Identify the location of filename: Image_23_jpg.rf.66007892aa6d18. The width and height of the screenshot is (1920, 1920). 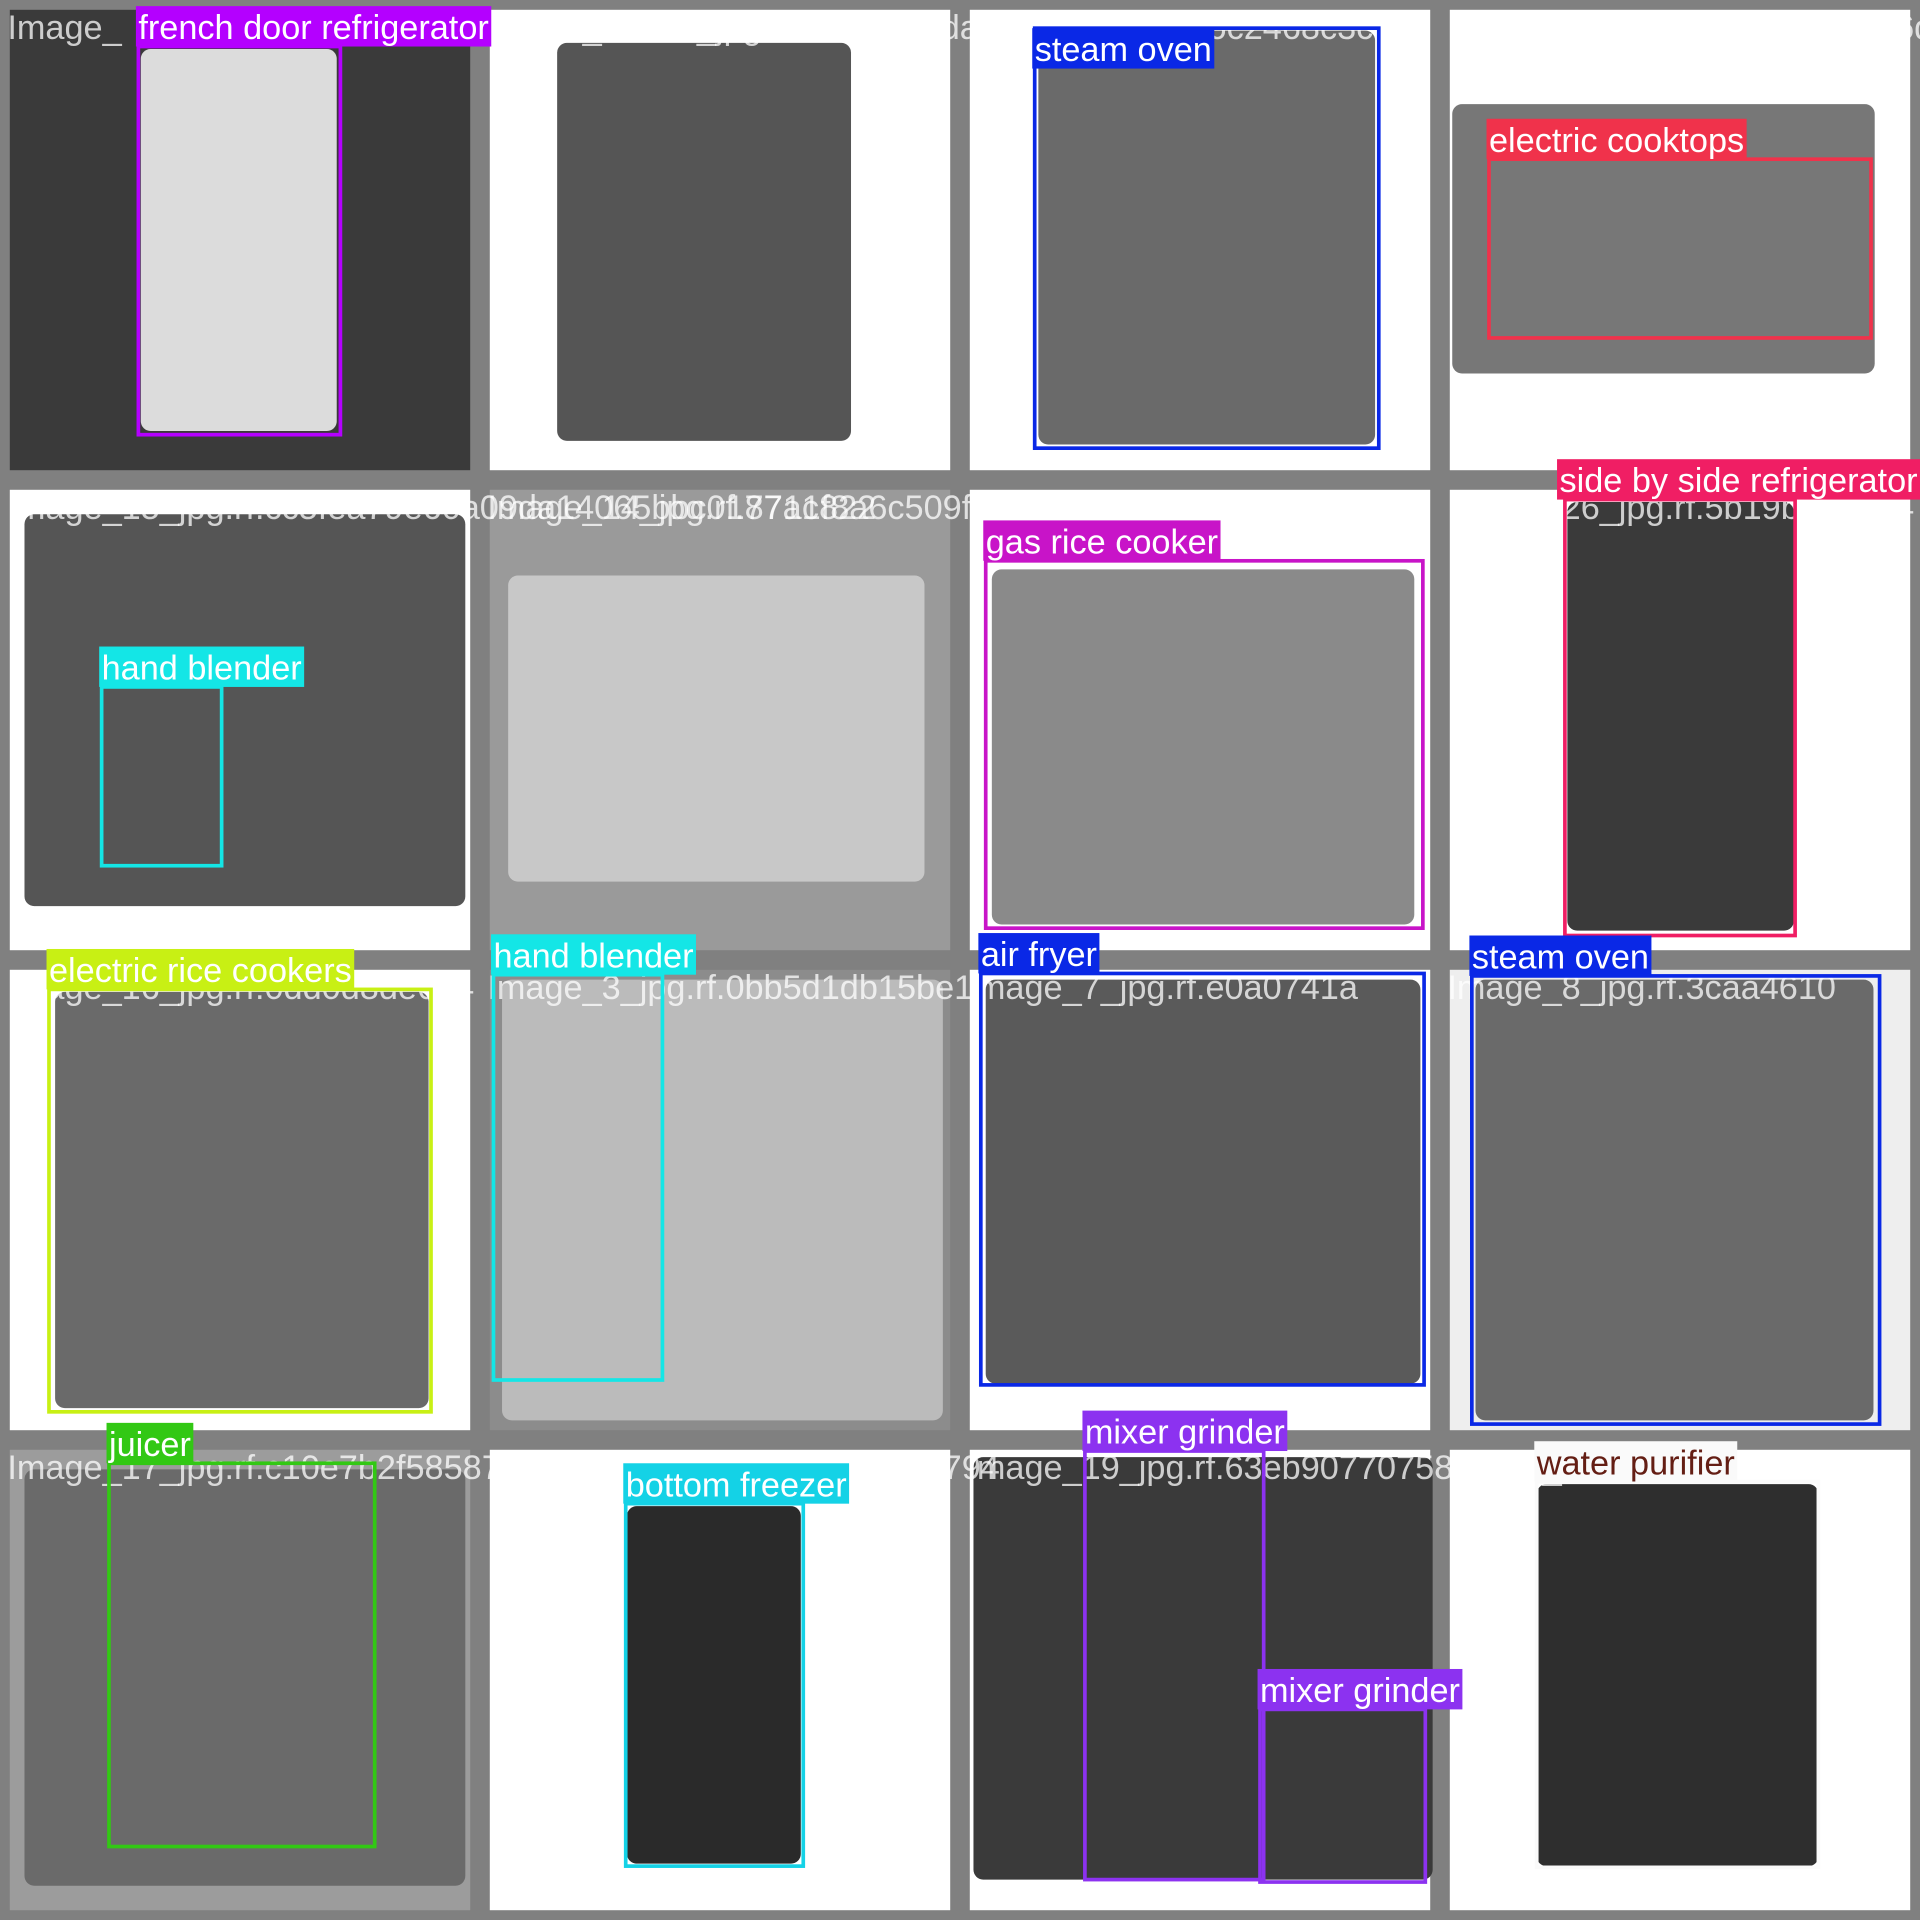
(1683, 28).